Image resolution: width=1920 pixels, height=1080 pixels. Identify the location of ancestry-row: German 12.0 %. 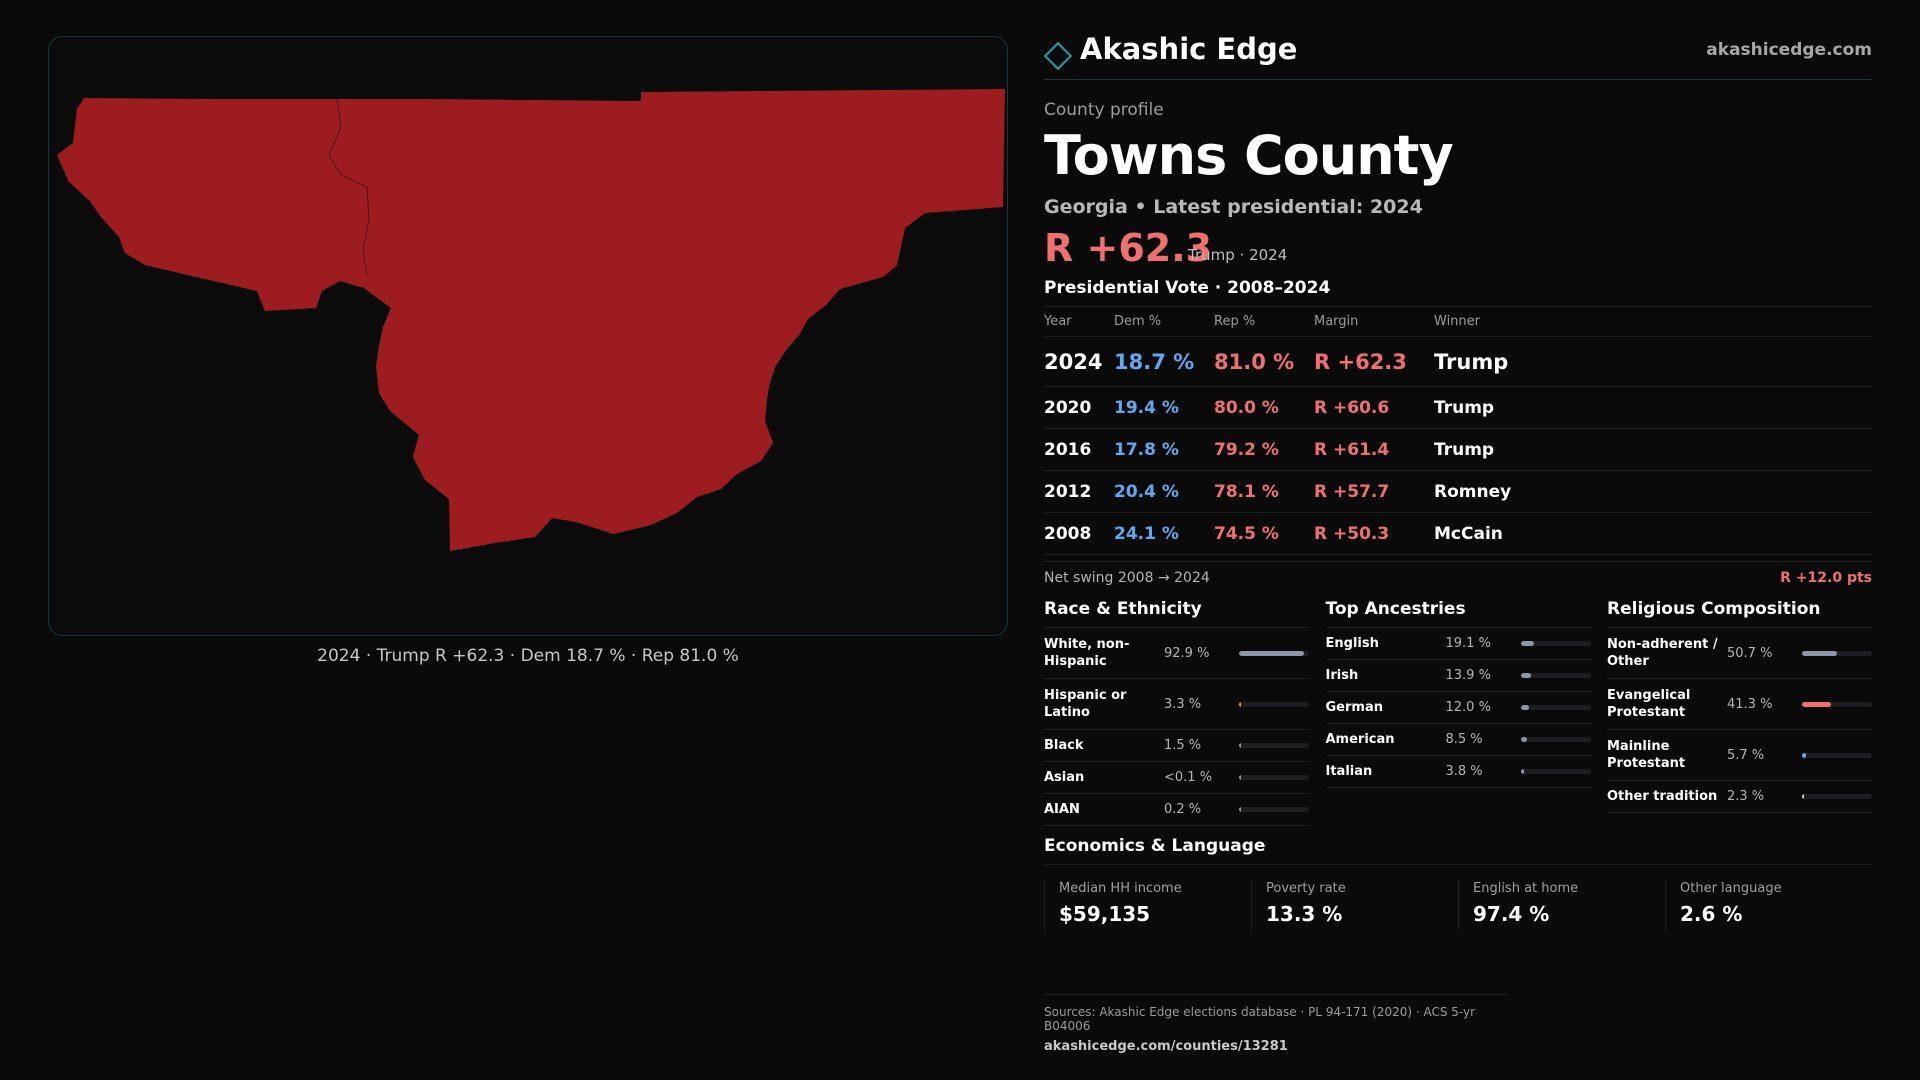
(1458, 708).